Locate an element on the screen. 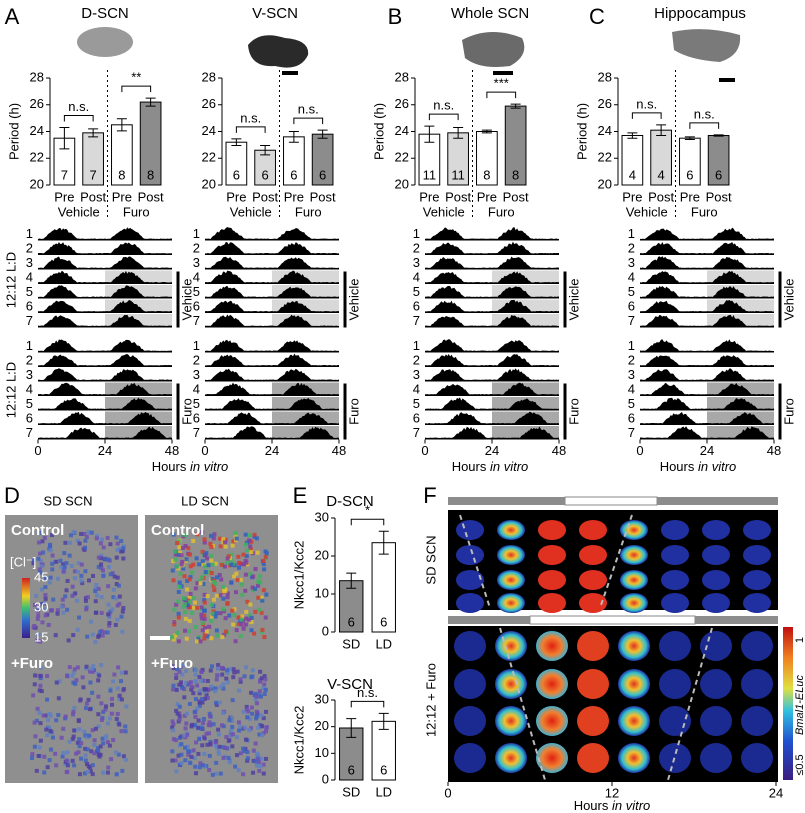  row-label: 4 is located at coordinates (196, 276).